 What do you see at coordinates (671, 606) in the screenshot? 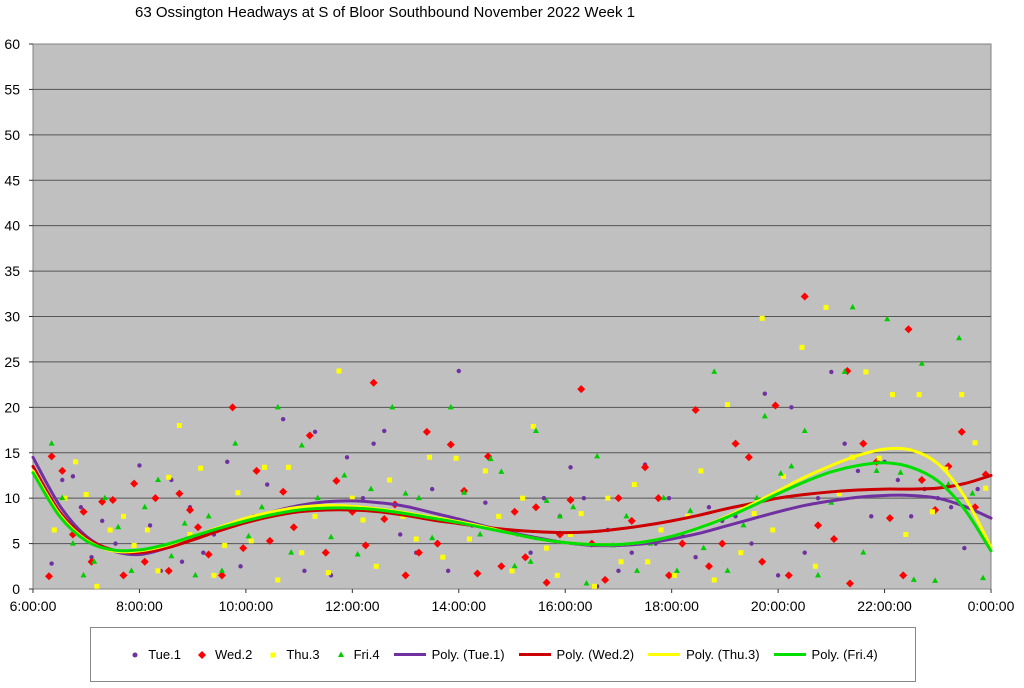
I see `x-tick-label: 18:00:00` at bounding box center [671, 606].